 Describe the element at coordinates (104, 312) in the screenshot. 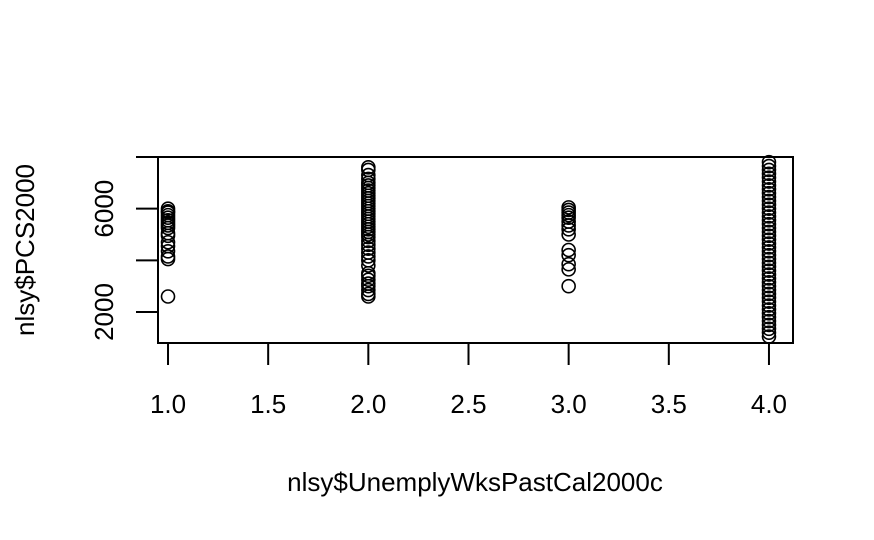

I see `y-tick-label: 2000` at that location.